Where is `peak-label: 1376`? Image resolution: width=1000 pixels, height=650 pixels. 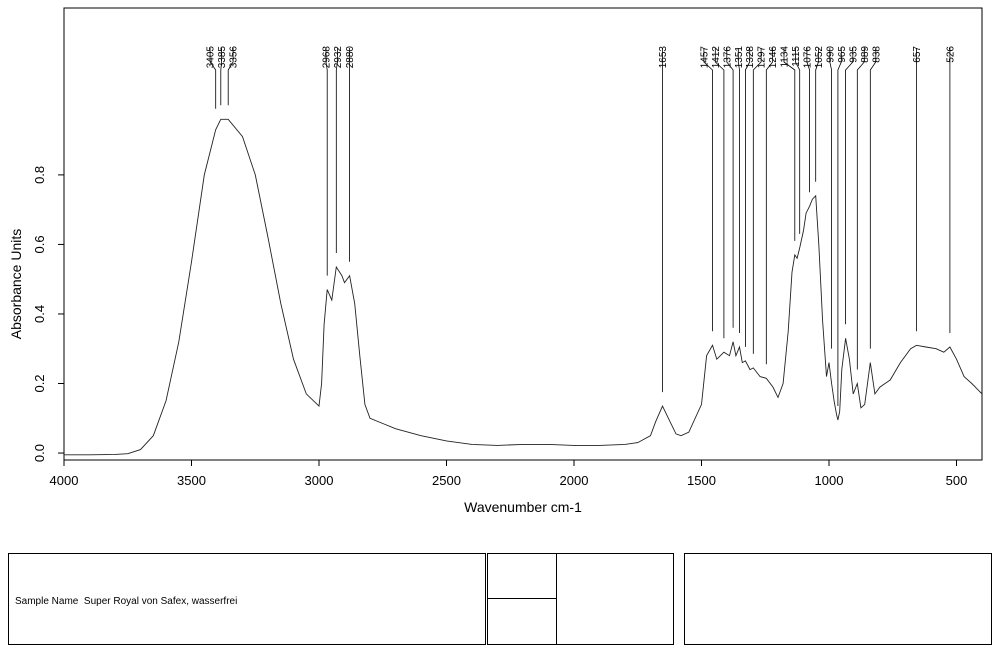 peak-label: 1376 is located at coordinates (727, 57).